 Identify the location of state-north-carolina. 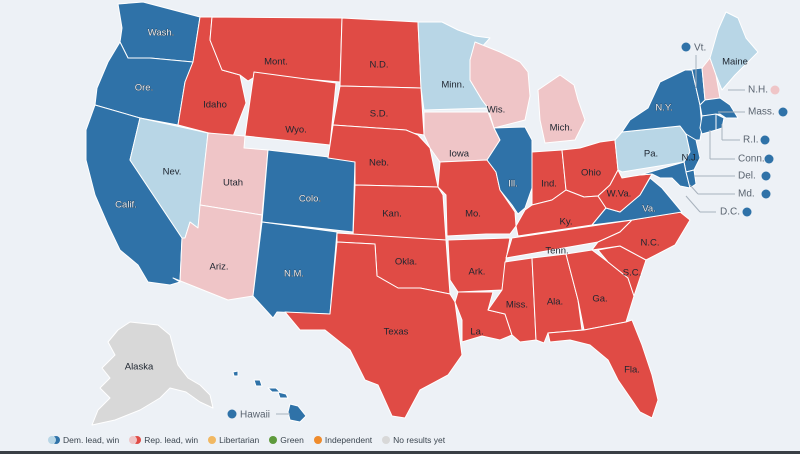
(641, 236).